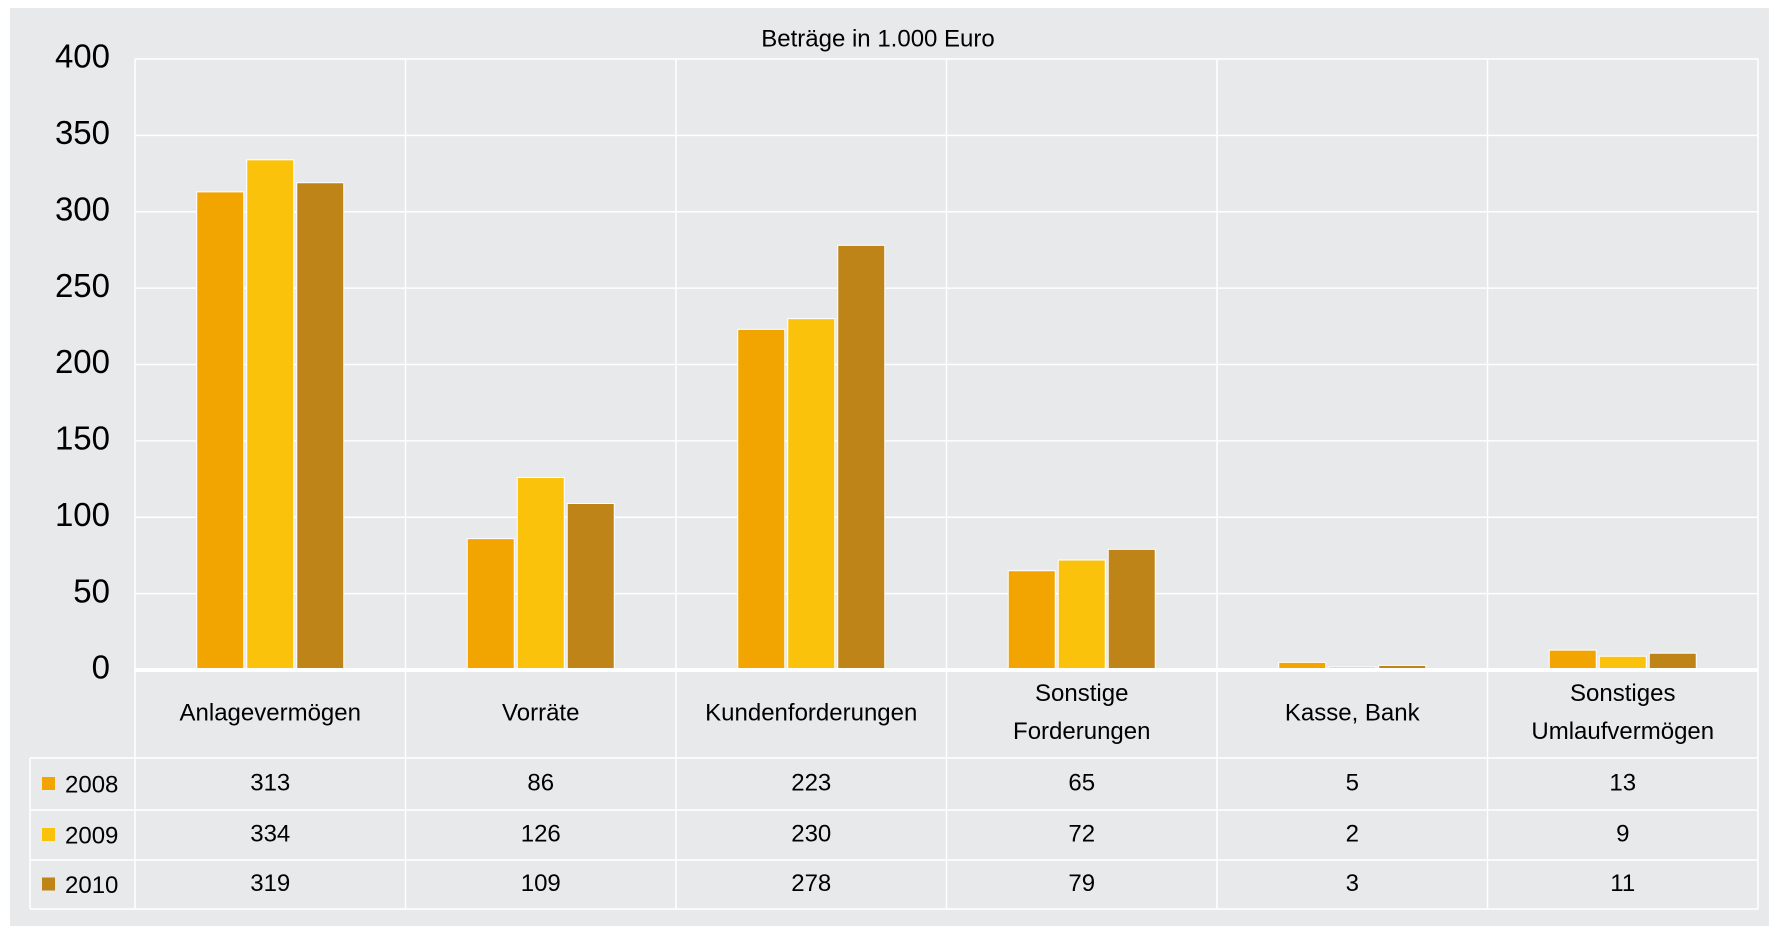  I want to click on table-value: 313, so click(270, 782).